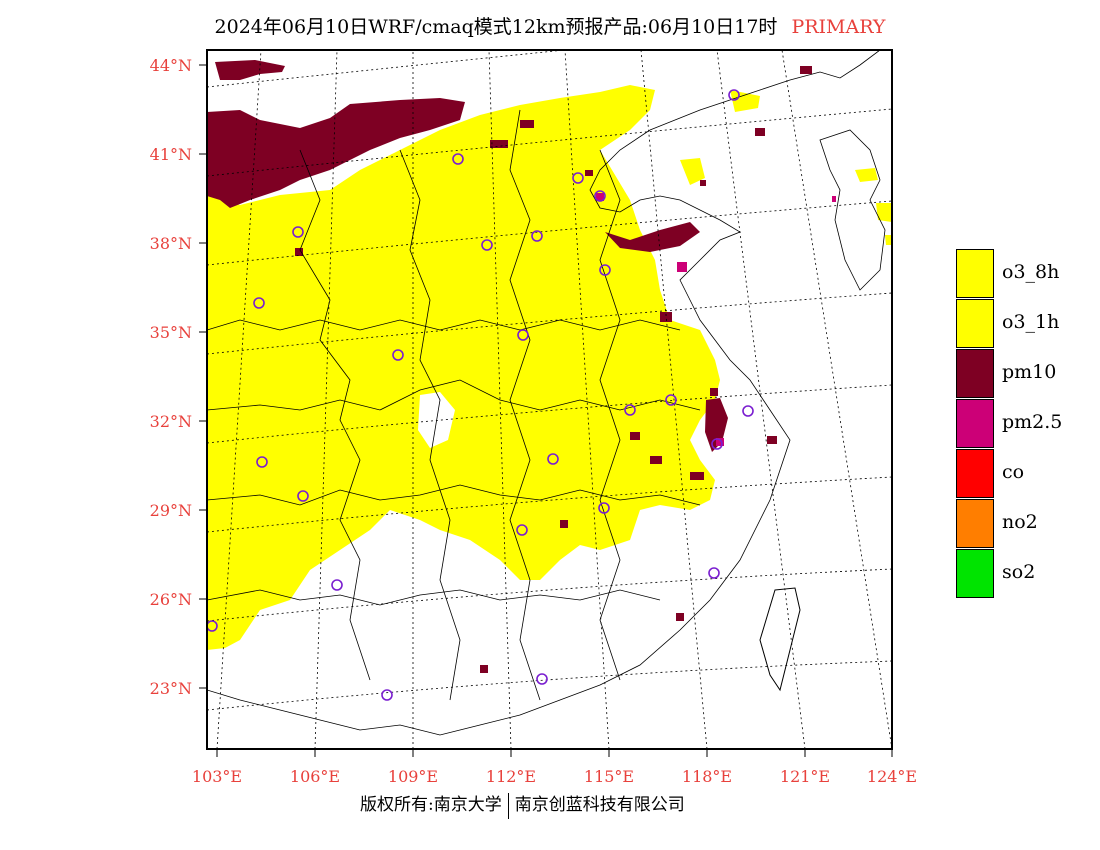 The image size is (1100, 850). Describe the element at coordinates (250, 70) in the screenshot. I see `pm10-region-nw` at that location.